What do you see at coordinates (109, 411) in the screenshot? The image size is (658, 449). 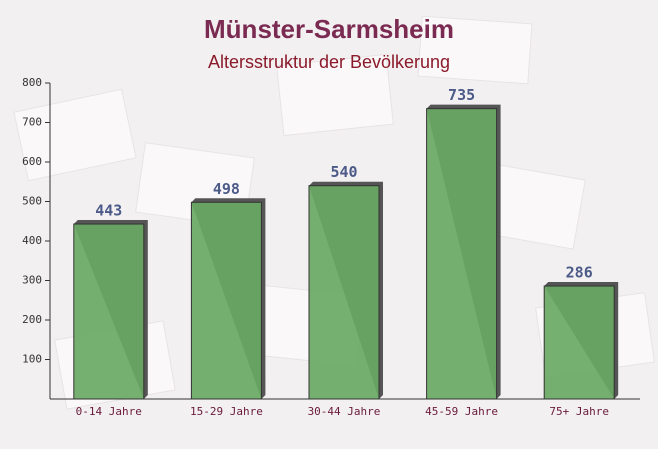 I see `x-tick-label: 0-14 Jahre` at bounding box center [109, 411].